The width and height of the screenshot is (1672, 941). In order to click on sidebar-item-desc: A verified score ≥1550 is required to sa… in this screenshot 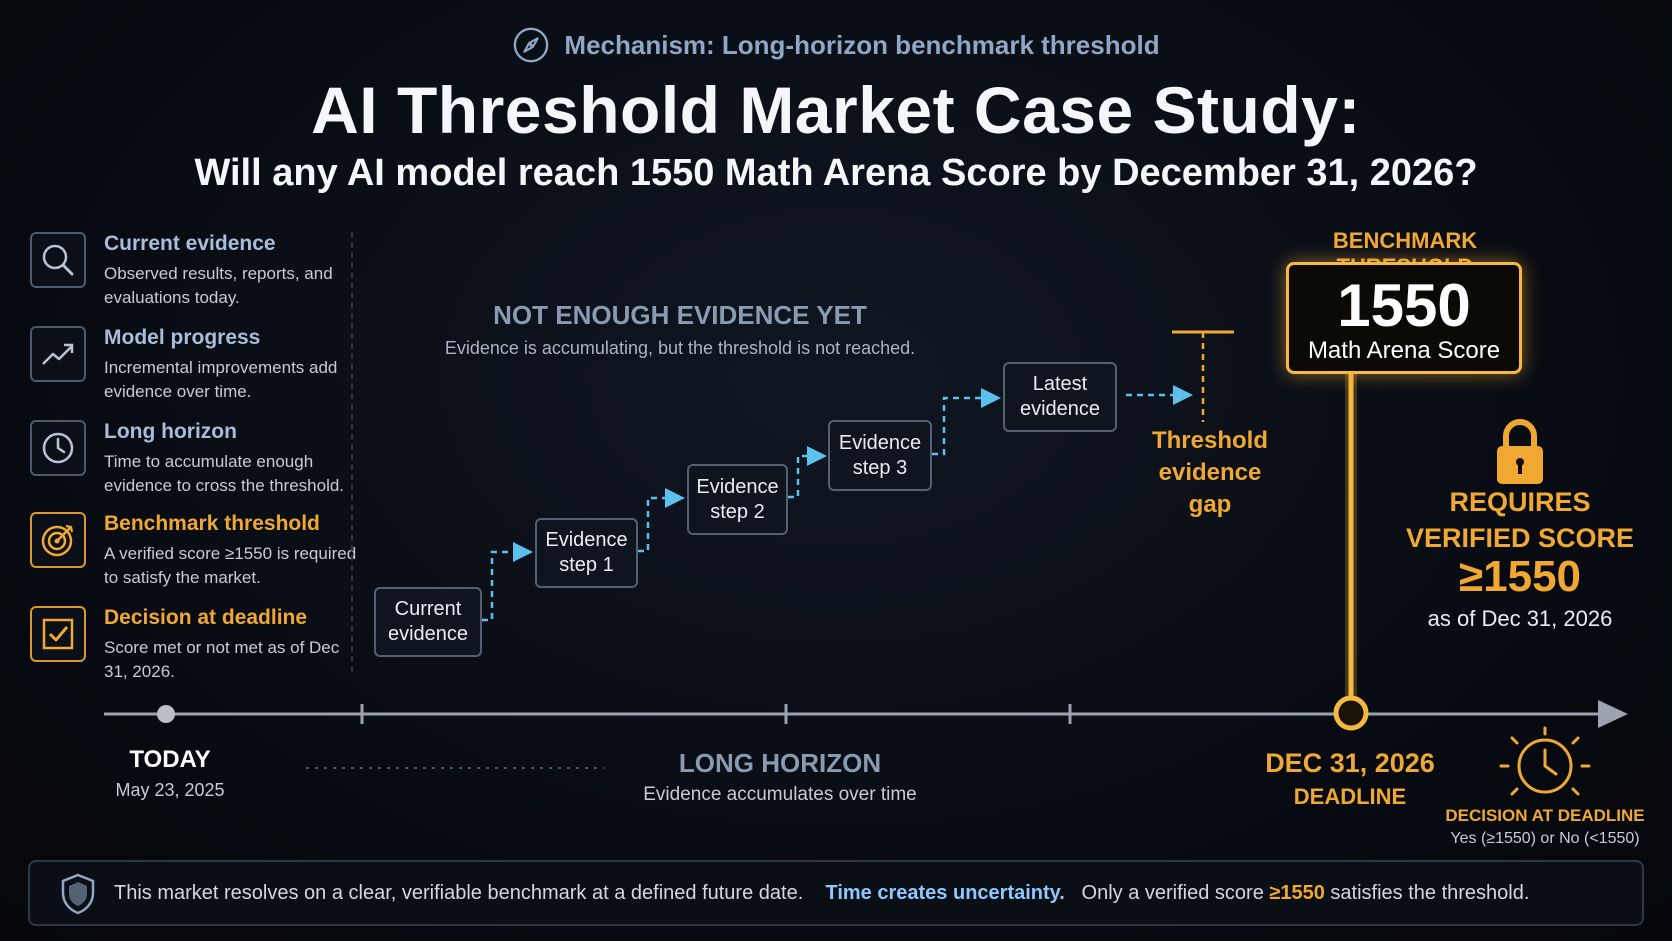, I will do `click(230, 565)`.